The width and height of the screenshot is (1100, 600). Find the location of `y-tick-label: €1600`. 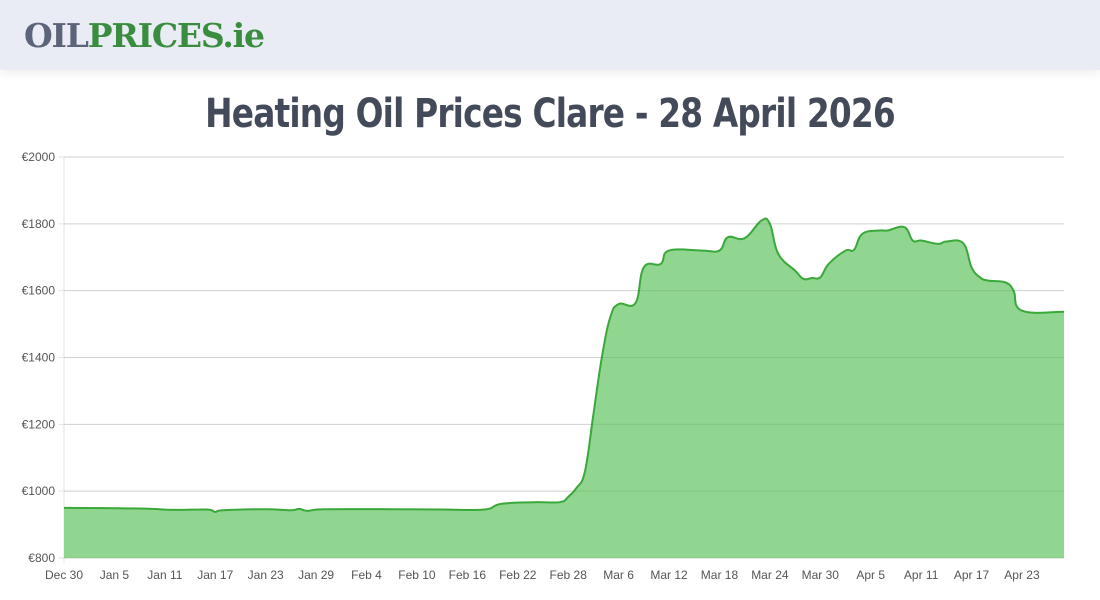

y-tick-label: €1600 is located at coordinates (39, 291).